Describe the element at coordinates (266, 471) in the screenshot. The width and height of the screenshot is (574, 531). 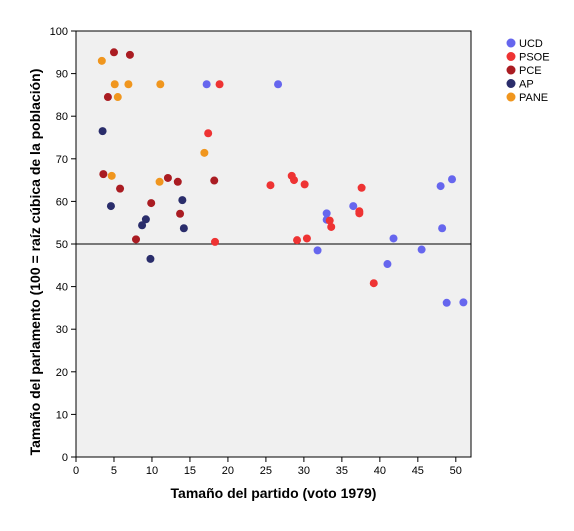
I see `x-tick-label: 25` at that location.